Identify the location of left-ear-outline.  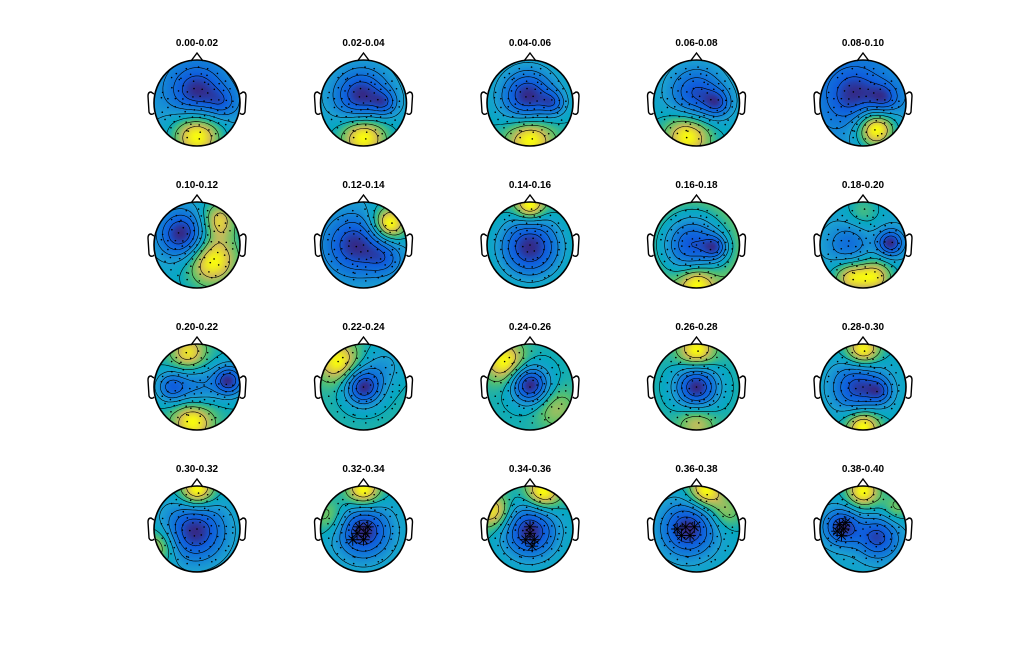
(317, 245).